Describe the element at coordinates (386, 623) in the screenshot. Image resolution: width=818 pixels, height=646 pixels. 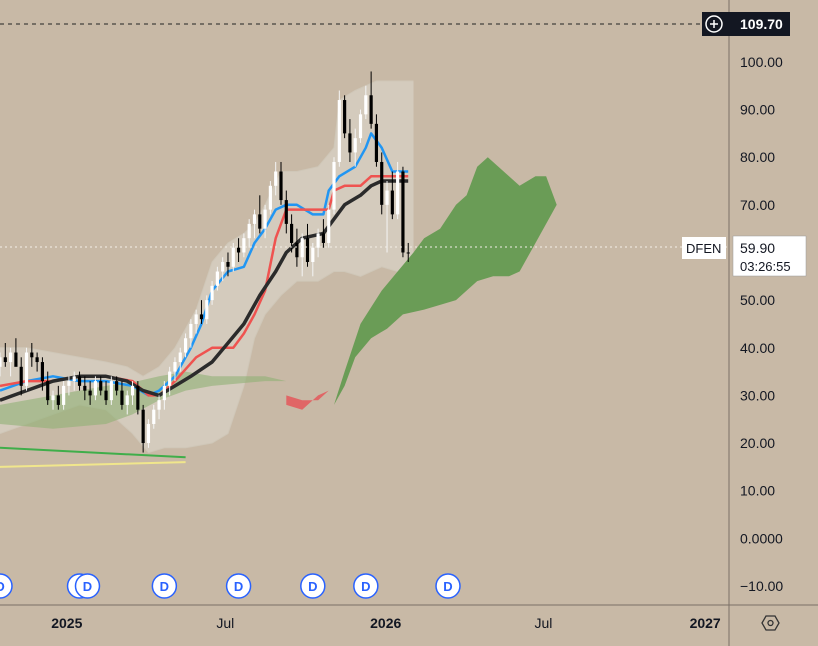
I see `x-axis: 2025 Jul 2026 Jul 2027` at that location.